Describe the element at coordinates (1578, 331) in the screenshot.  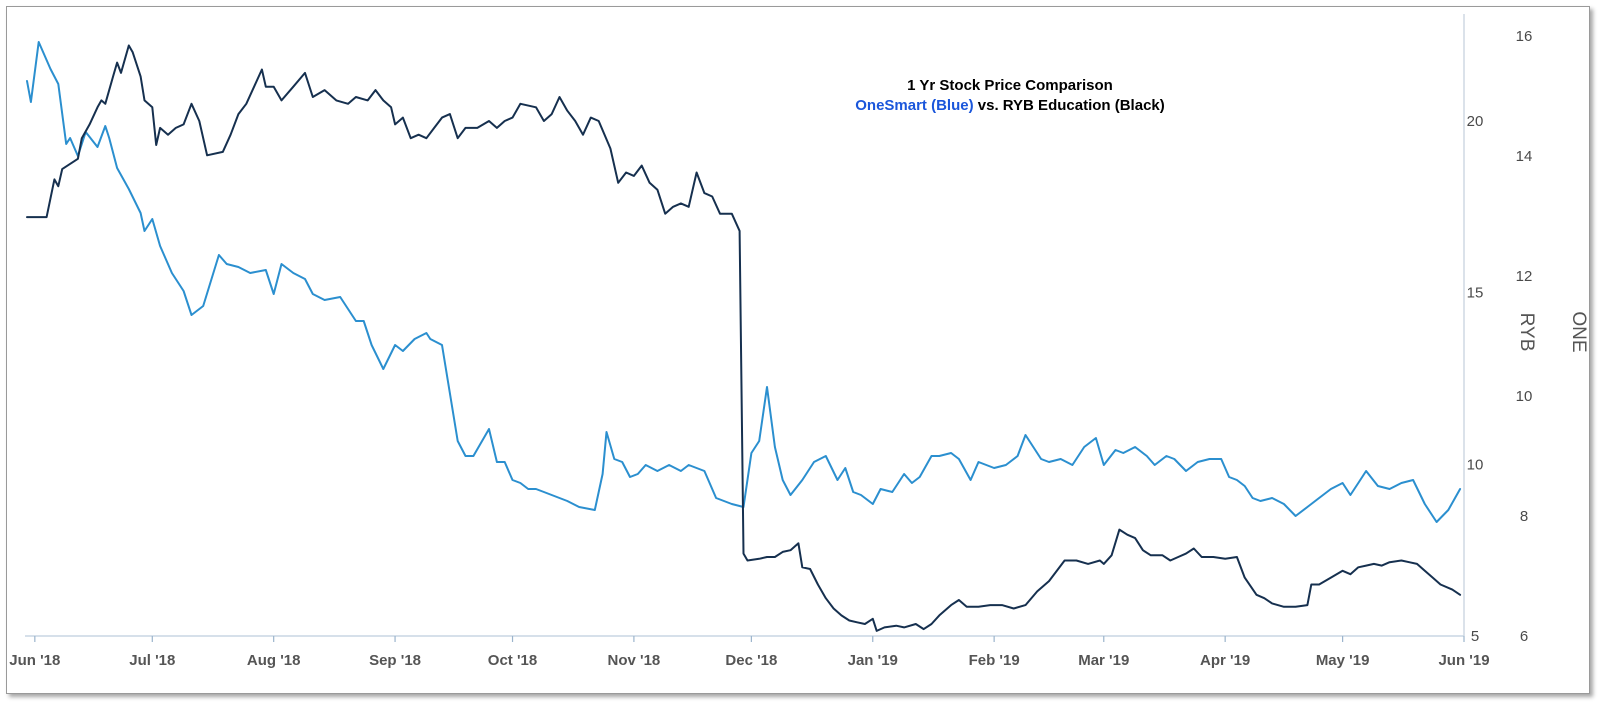
I see `one-axis-title: ONE` at that location.